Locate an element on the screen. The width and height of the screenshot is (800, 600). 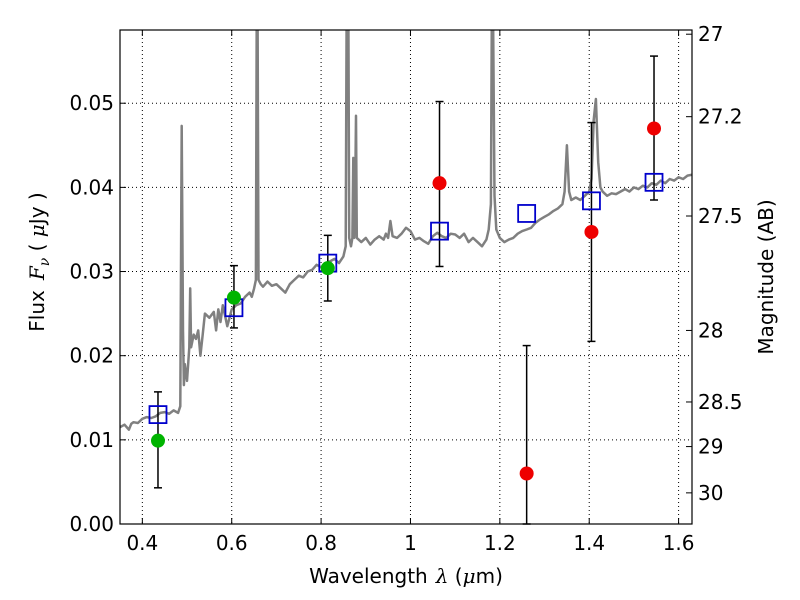
x-tick-label: 1 is located at coordinates (410, 543).